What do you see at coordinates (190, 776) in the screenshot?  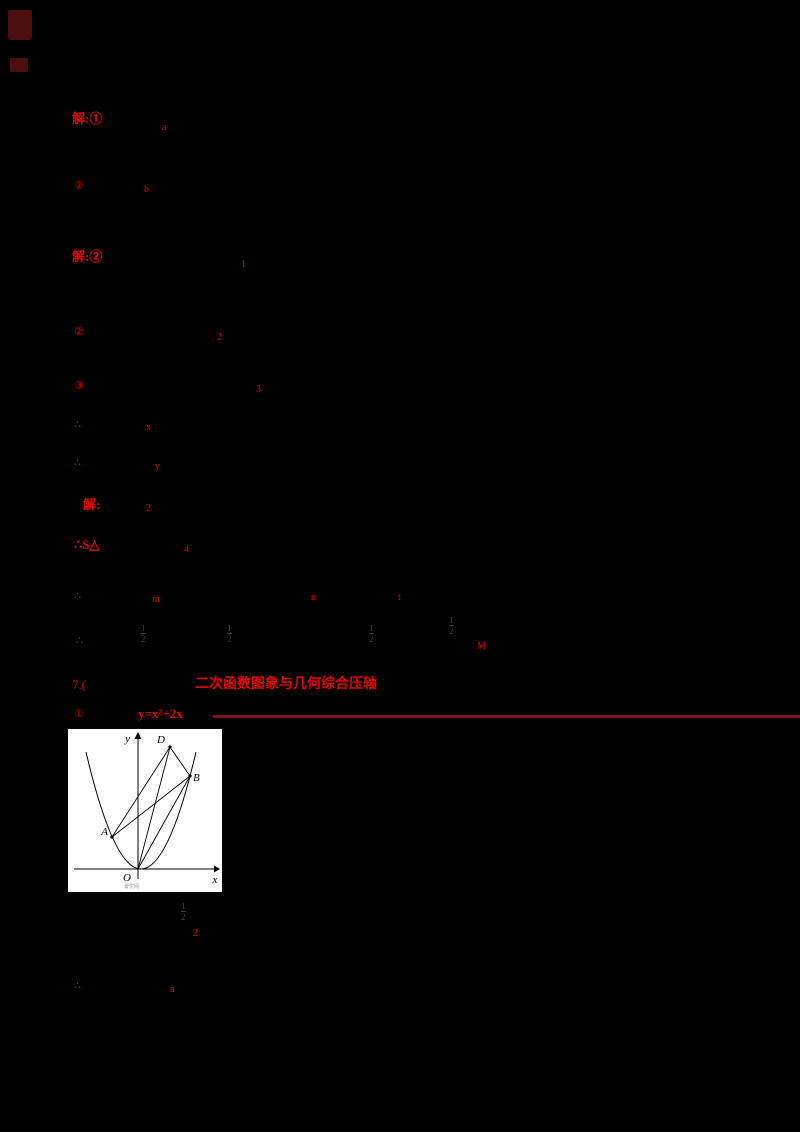 I see `point-b-dot` at bounding box center [190, 776].